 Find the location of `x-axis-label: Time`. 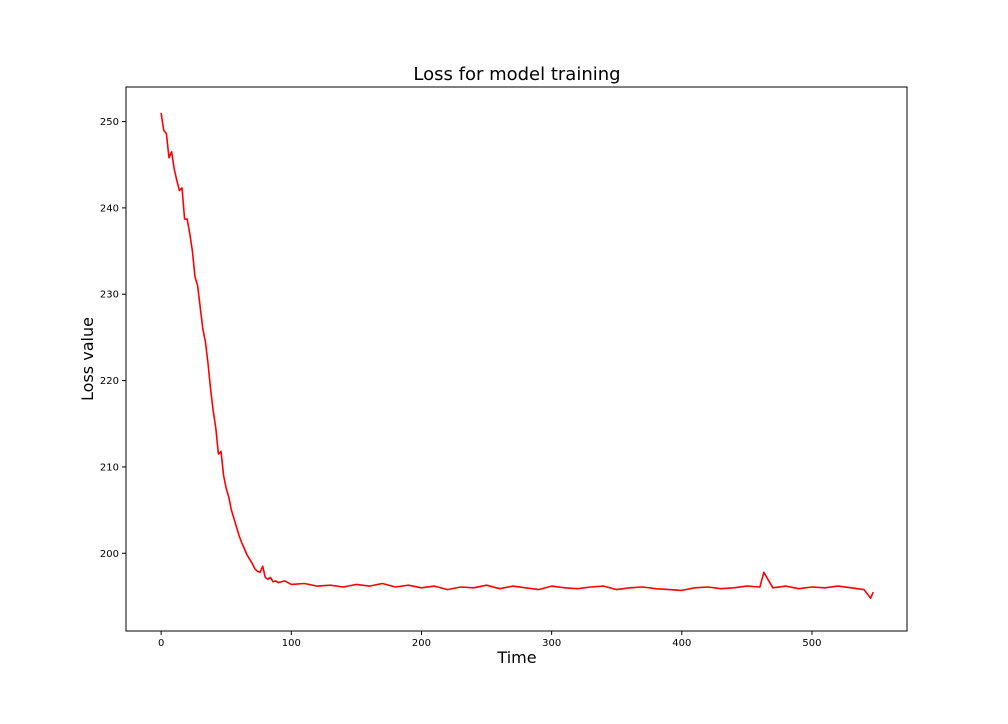

x-axis-label: Time is located at coordinates (516, 657).